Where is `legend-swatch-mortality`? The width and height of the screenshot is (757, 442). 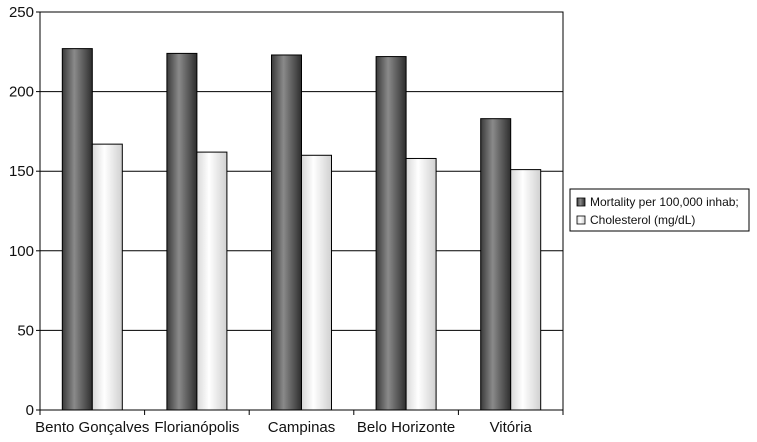 legend-swatch-mortality is located at coordinates (581, 202).